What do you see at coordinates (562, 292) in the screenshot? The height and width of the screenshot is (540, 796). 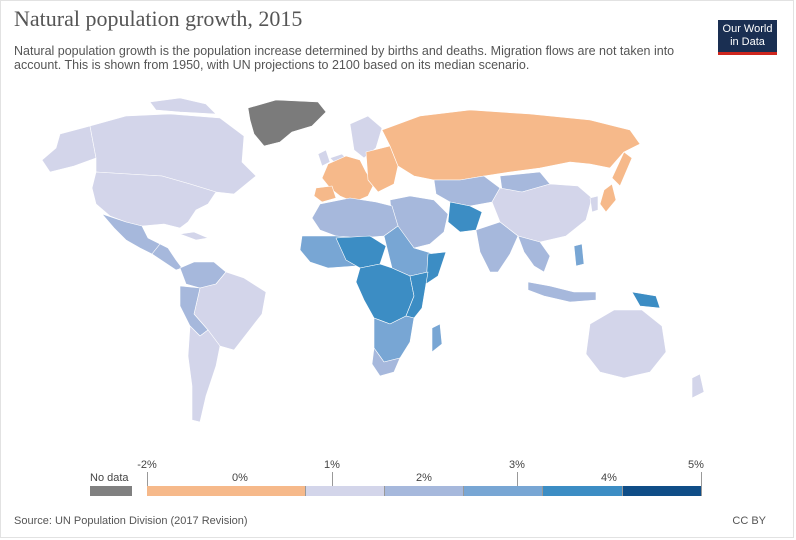 I see `region-indonesia` at bounding box center [562, 292].